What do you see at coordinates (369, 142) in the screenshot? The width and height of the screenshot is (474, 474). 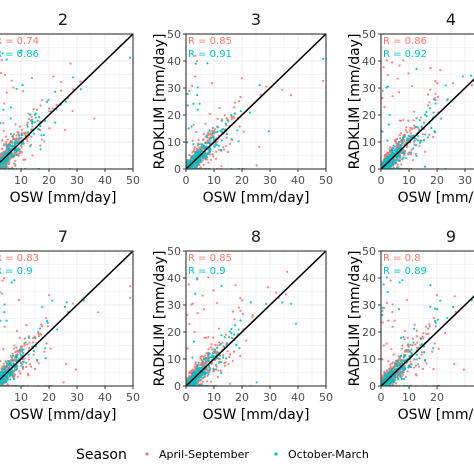 I see `y-tick-label: 10` at bounding box center [369, 142].